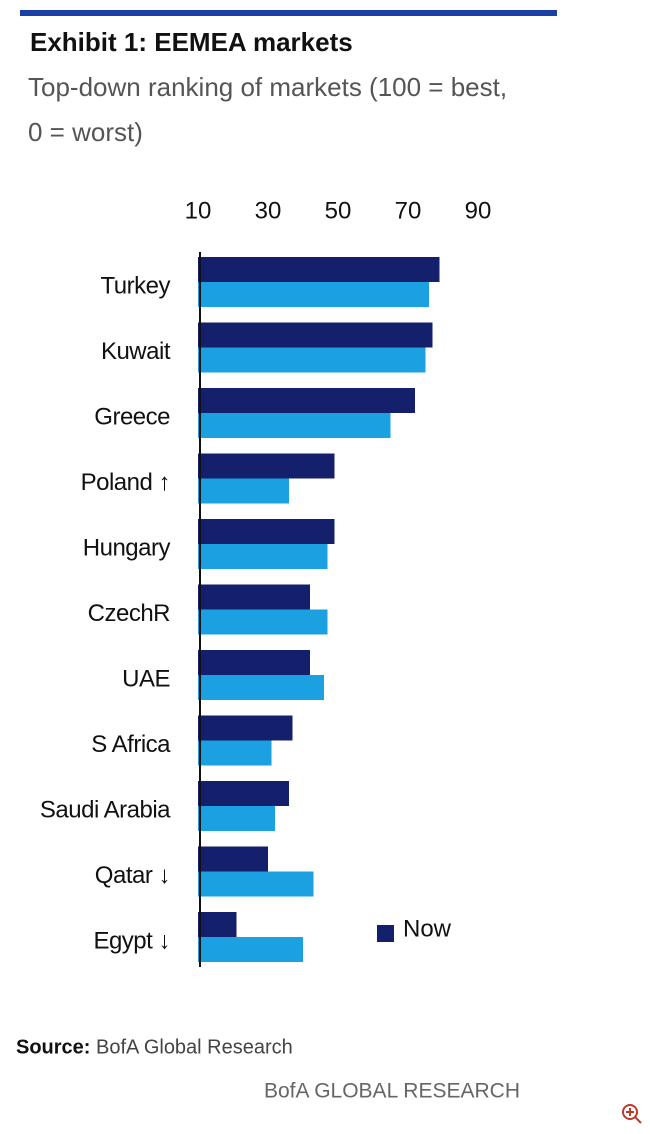 This screenshot has width=650, height=1134. I want to click on chart-subtitle: 0 = worst), so click(85, 132).